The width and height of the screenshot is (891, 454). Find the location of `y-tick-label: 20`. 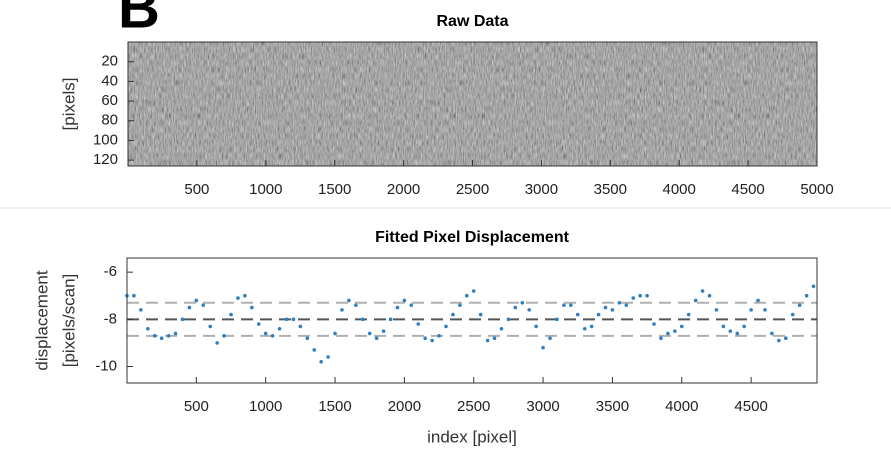

y-tick-label: 20 is located at coordinates (109, 61).